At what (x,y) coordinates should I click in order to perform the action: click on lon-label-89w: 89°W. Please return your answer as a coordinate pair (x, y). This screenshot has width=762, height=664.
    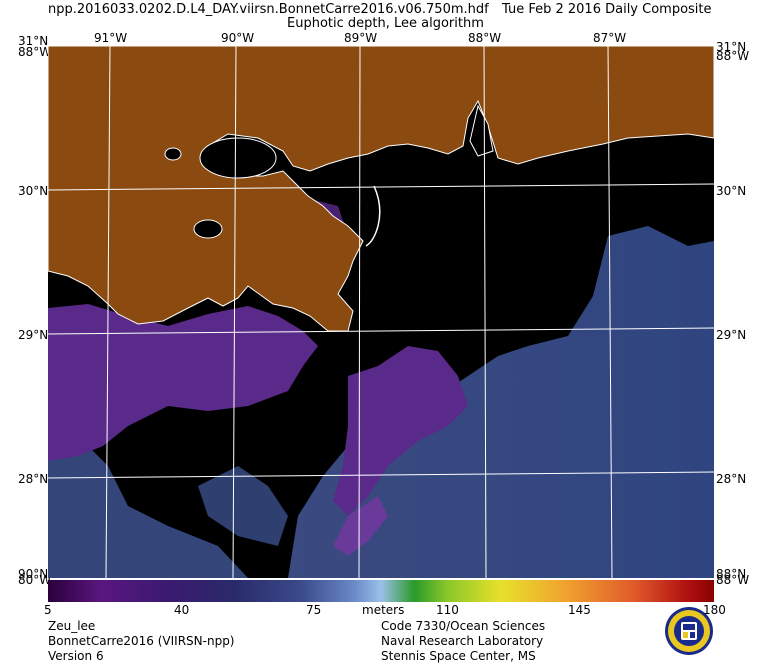
    Looking at the image, I should click on (361, 38).